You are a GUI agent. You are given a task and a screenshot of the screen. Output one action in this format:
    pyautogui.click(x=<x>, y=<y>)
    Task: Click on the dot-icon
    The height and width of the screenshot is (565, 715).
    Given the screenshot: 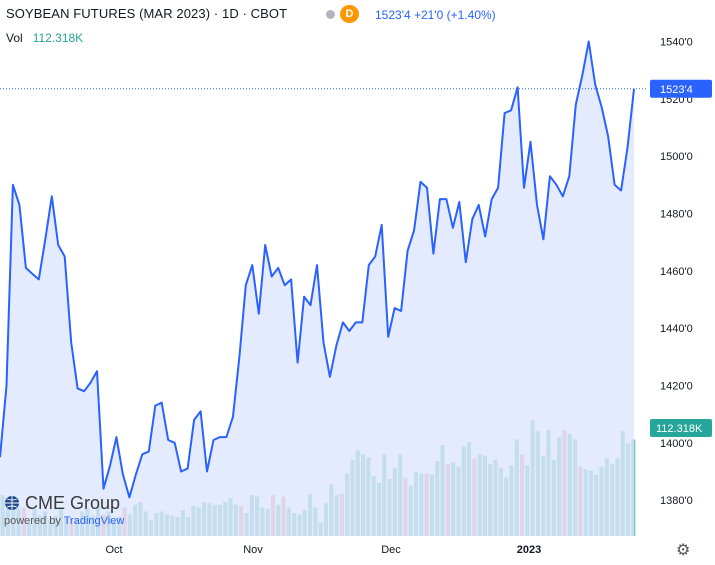 What is the action you would take?
    pyautogui.click(x=330, y=14)
    